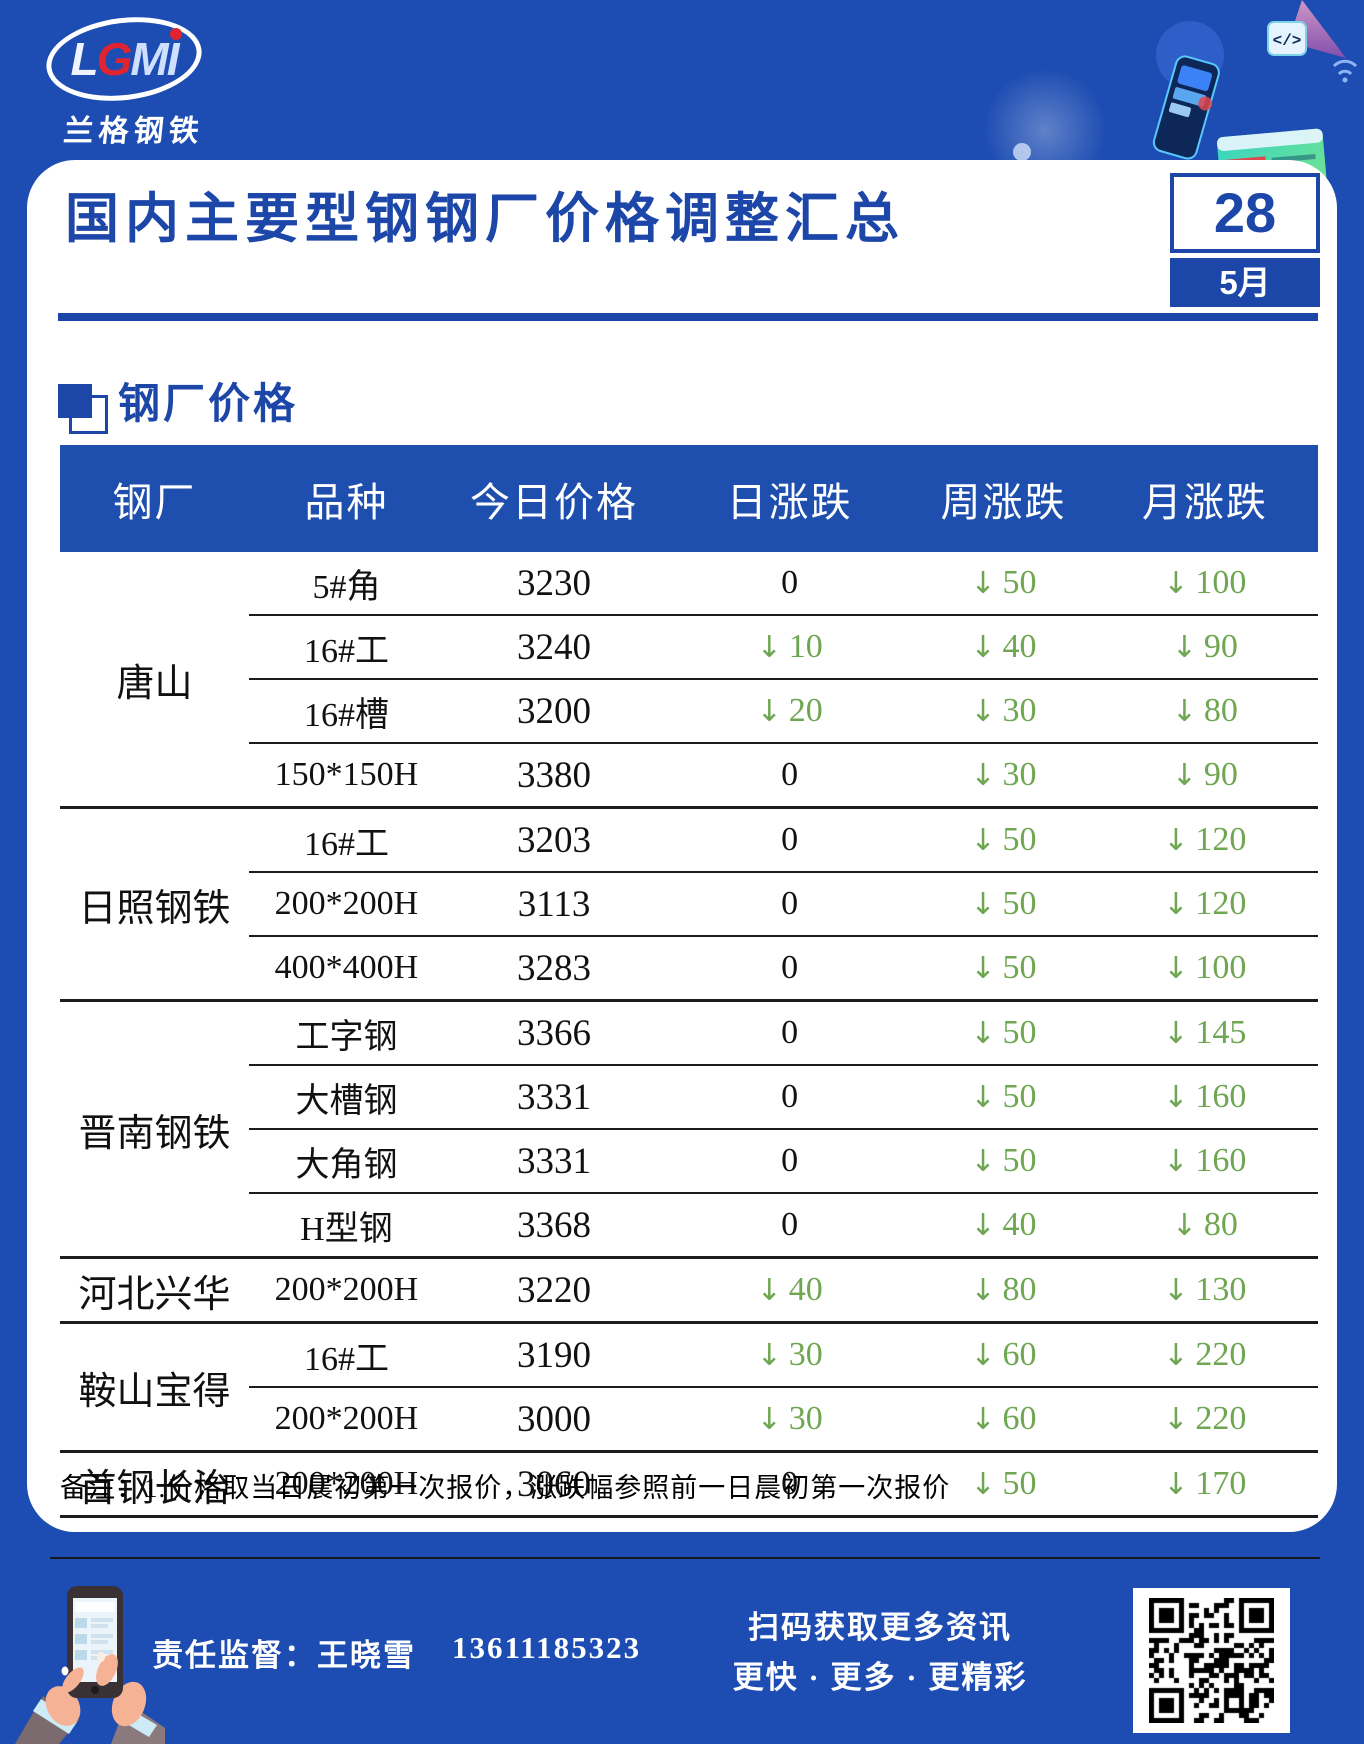 This screenshot has width=1364, height=1744. I want to click on factory-cell: 晋南钢铁, so click(154, 1128).